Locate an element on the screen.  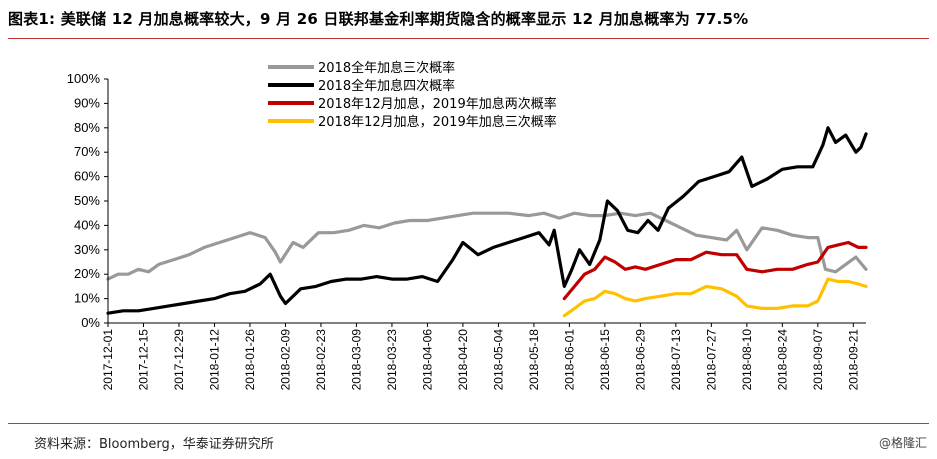
title-divider is located at coordinates (468, 38).